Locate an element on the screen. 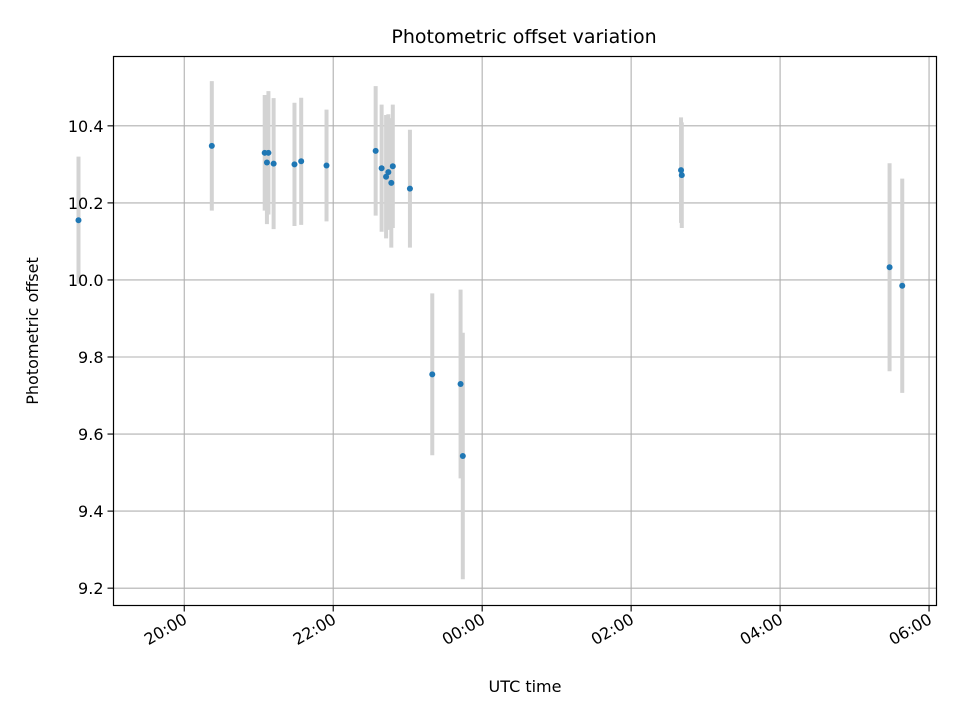 The image size is (960, 720). y-tick-label: 10.2 is located at coordinates (86, 203).